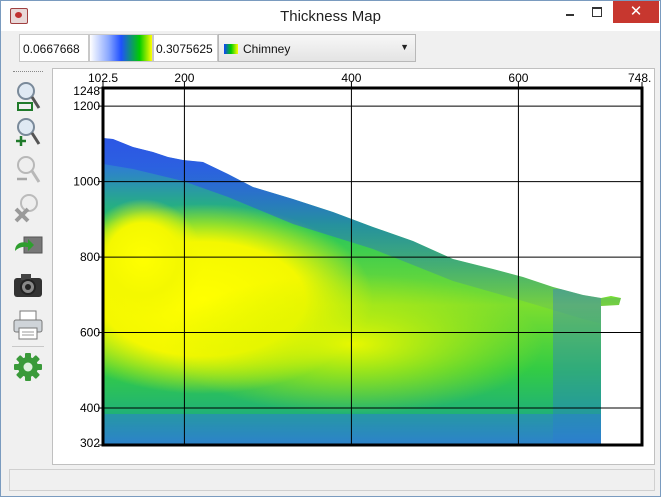  I want to click on y-tick-label: 1248, so click(86, 91).